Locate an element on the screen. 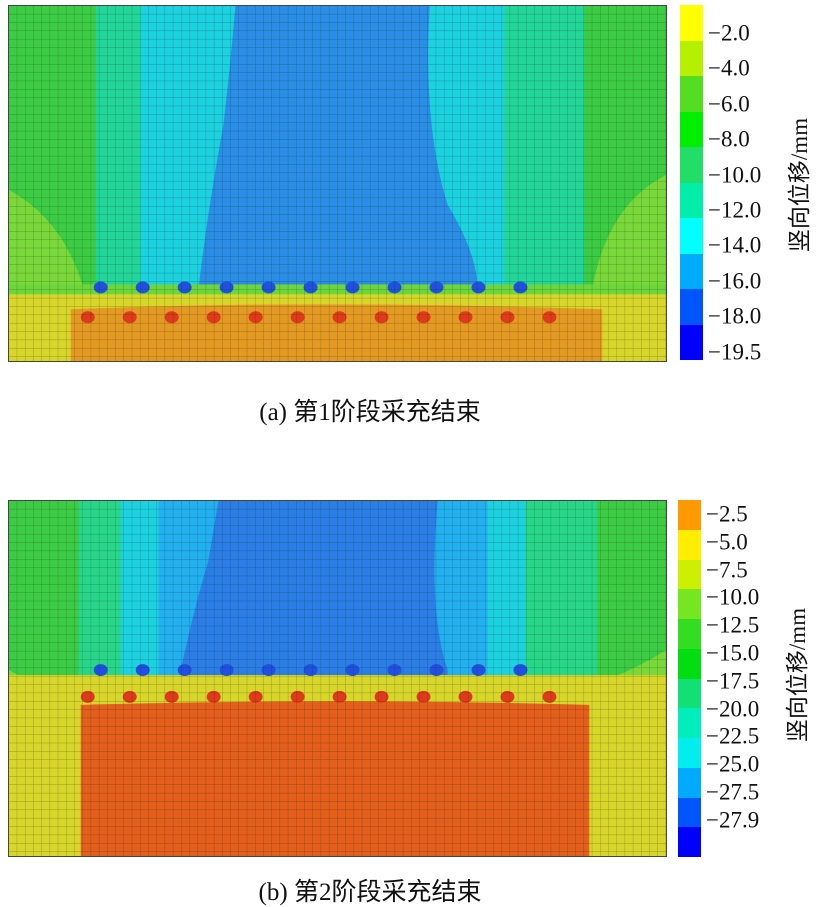 Image resolution: width=838 pixels, height=907 pixels. colorbar-b is located at coordinates (689, 678).